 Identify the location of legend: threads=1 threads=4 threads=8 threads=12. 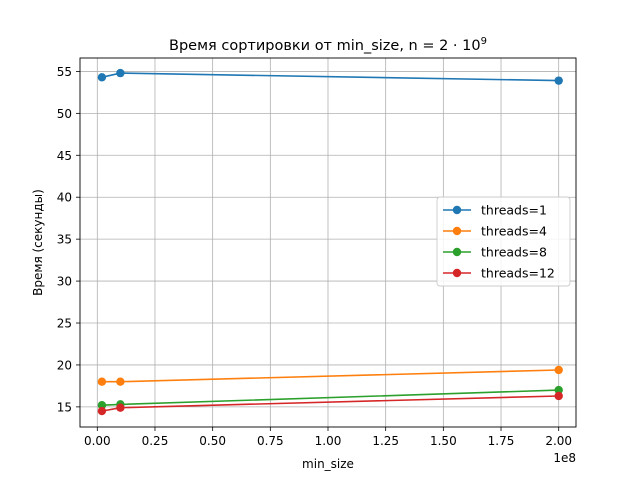
(503, 241).